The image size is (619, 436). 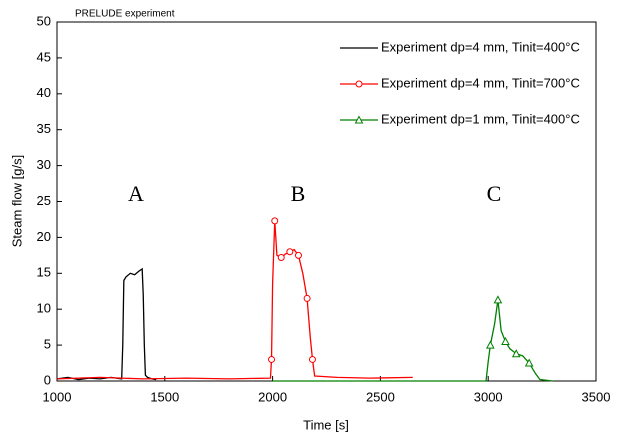 I want to click on y-tick-label: 30, so click(x=44, y=164).